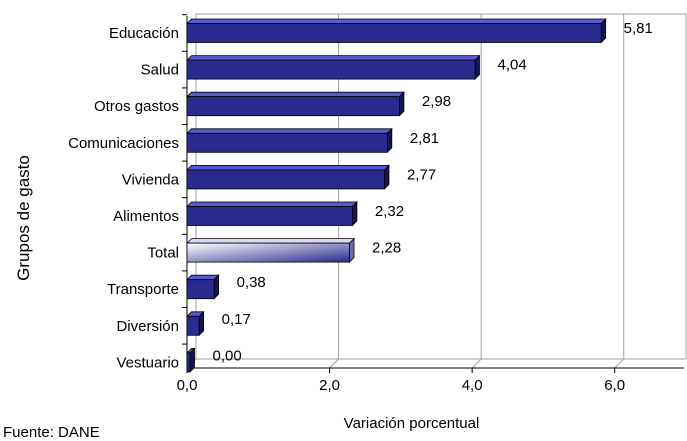  What do you see at coordinates (412, 423) in the screenshot?
I see `x-axis-label: Variación porcentual` at bounding box center [412, 423].